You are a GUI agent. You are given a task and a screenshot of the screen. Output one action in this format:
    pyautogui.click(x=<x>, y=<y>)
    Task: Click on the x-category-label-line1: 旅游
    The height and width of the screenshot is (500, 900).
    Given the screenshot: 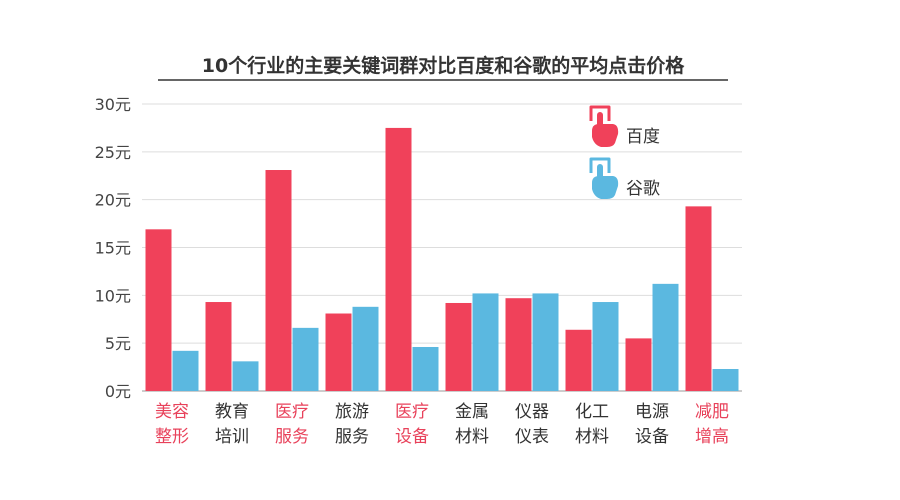 What is the action you would take?
    pyautogui.click(x=352, y=412)
    